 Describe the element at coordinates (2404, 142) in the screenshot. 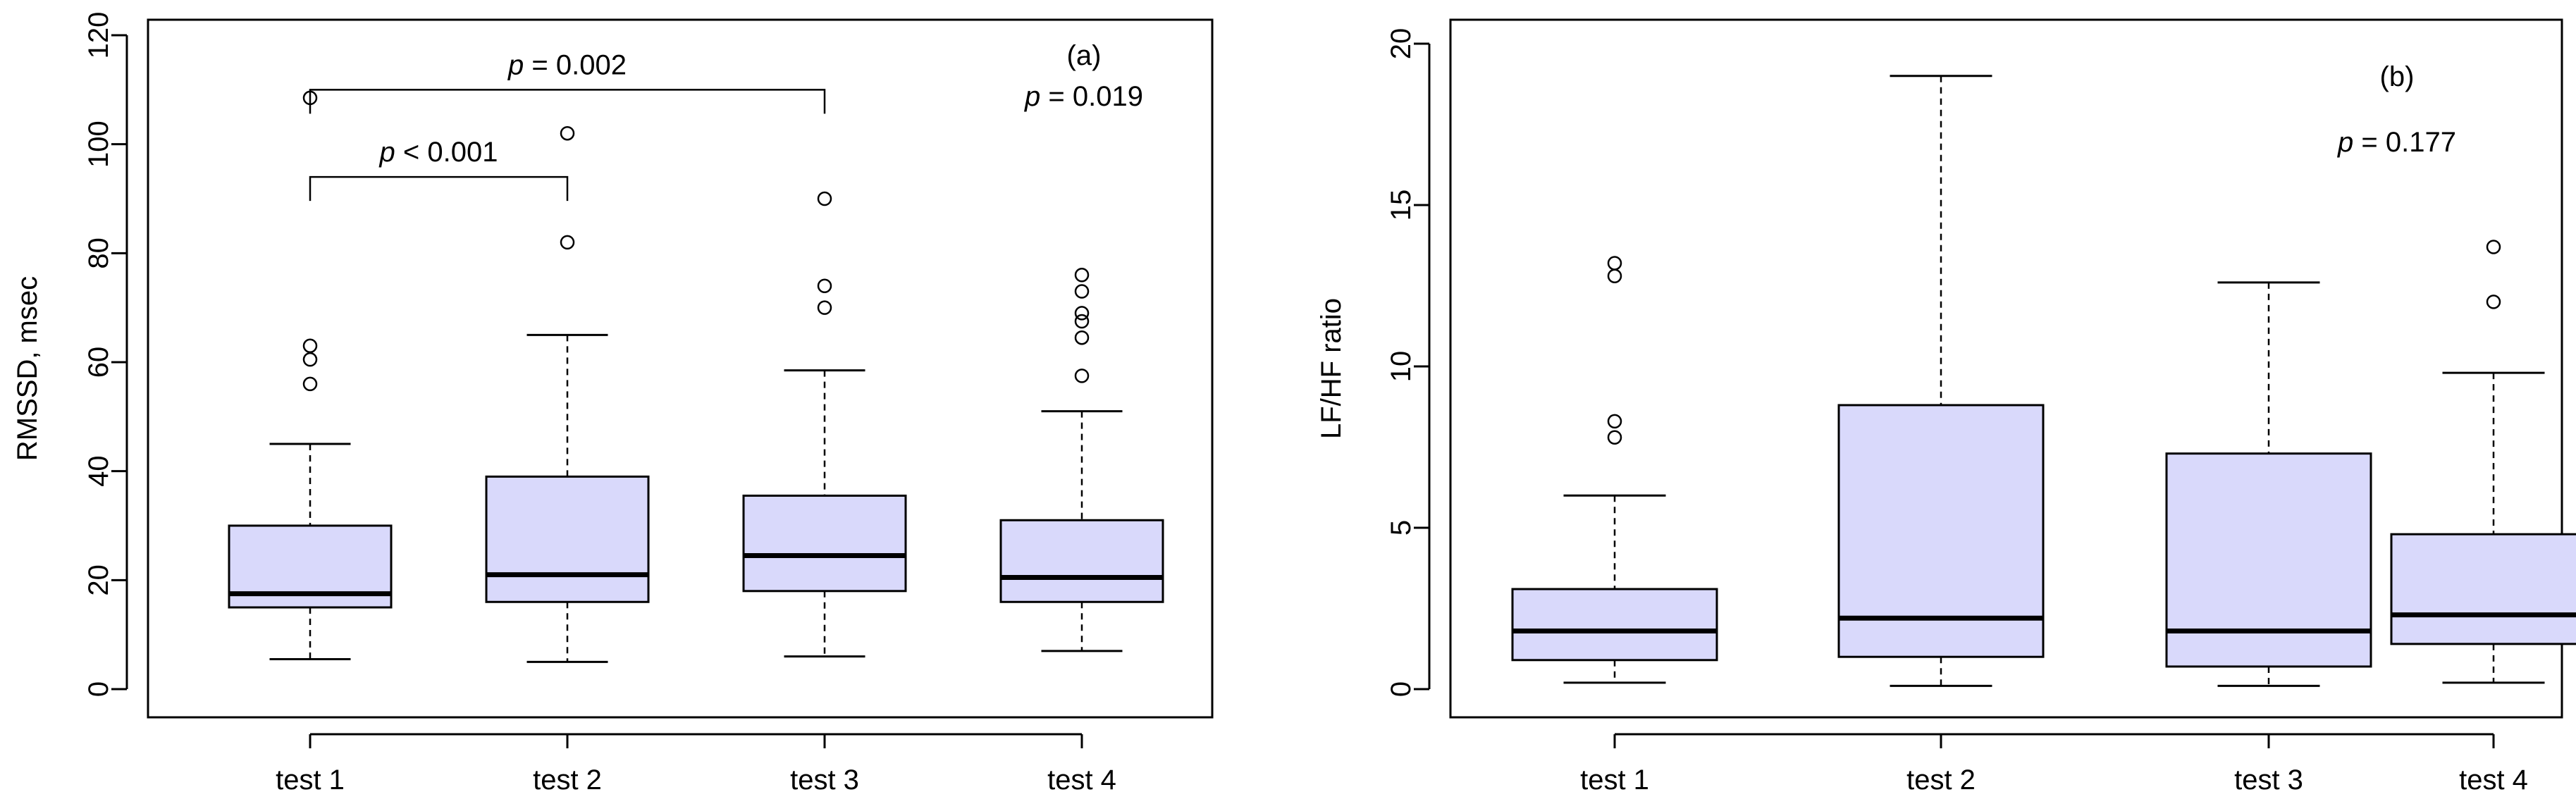

I see `panel-b-overall-p-value: = 0.177` at that location.